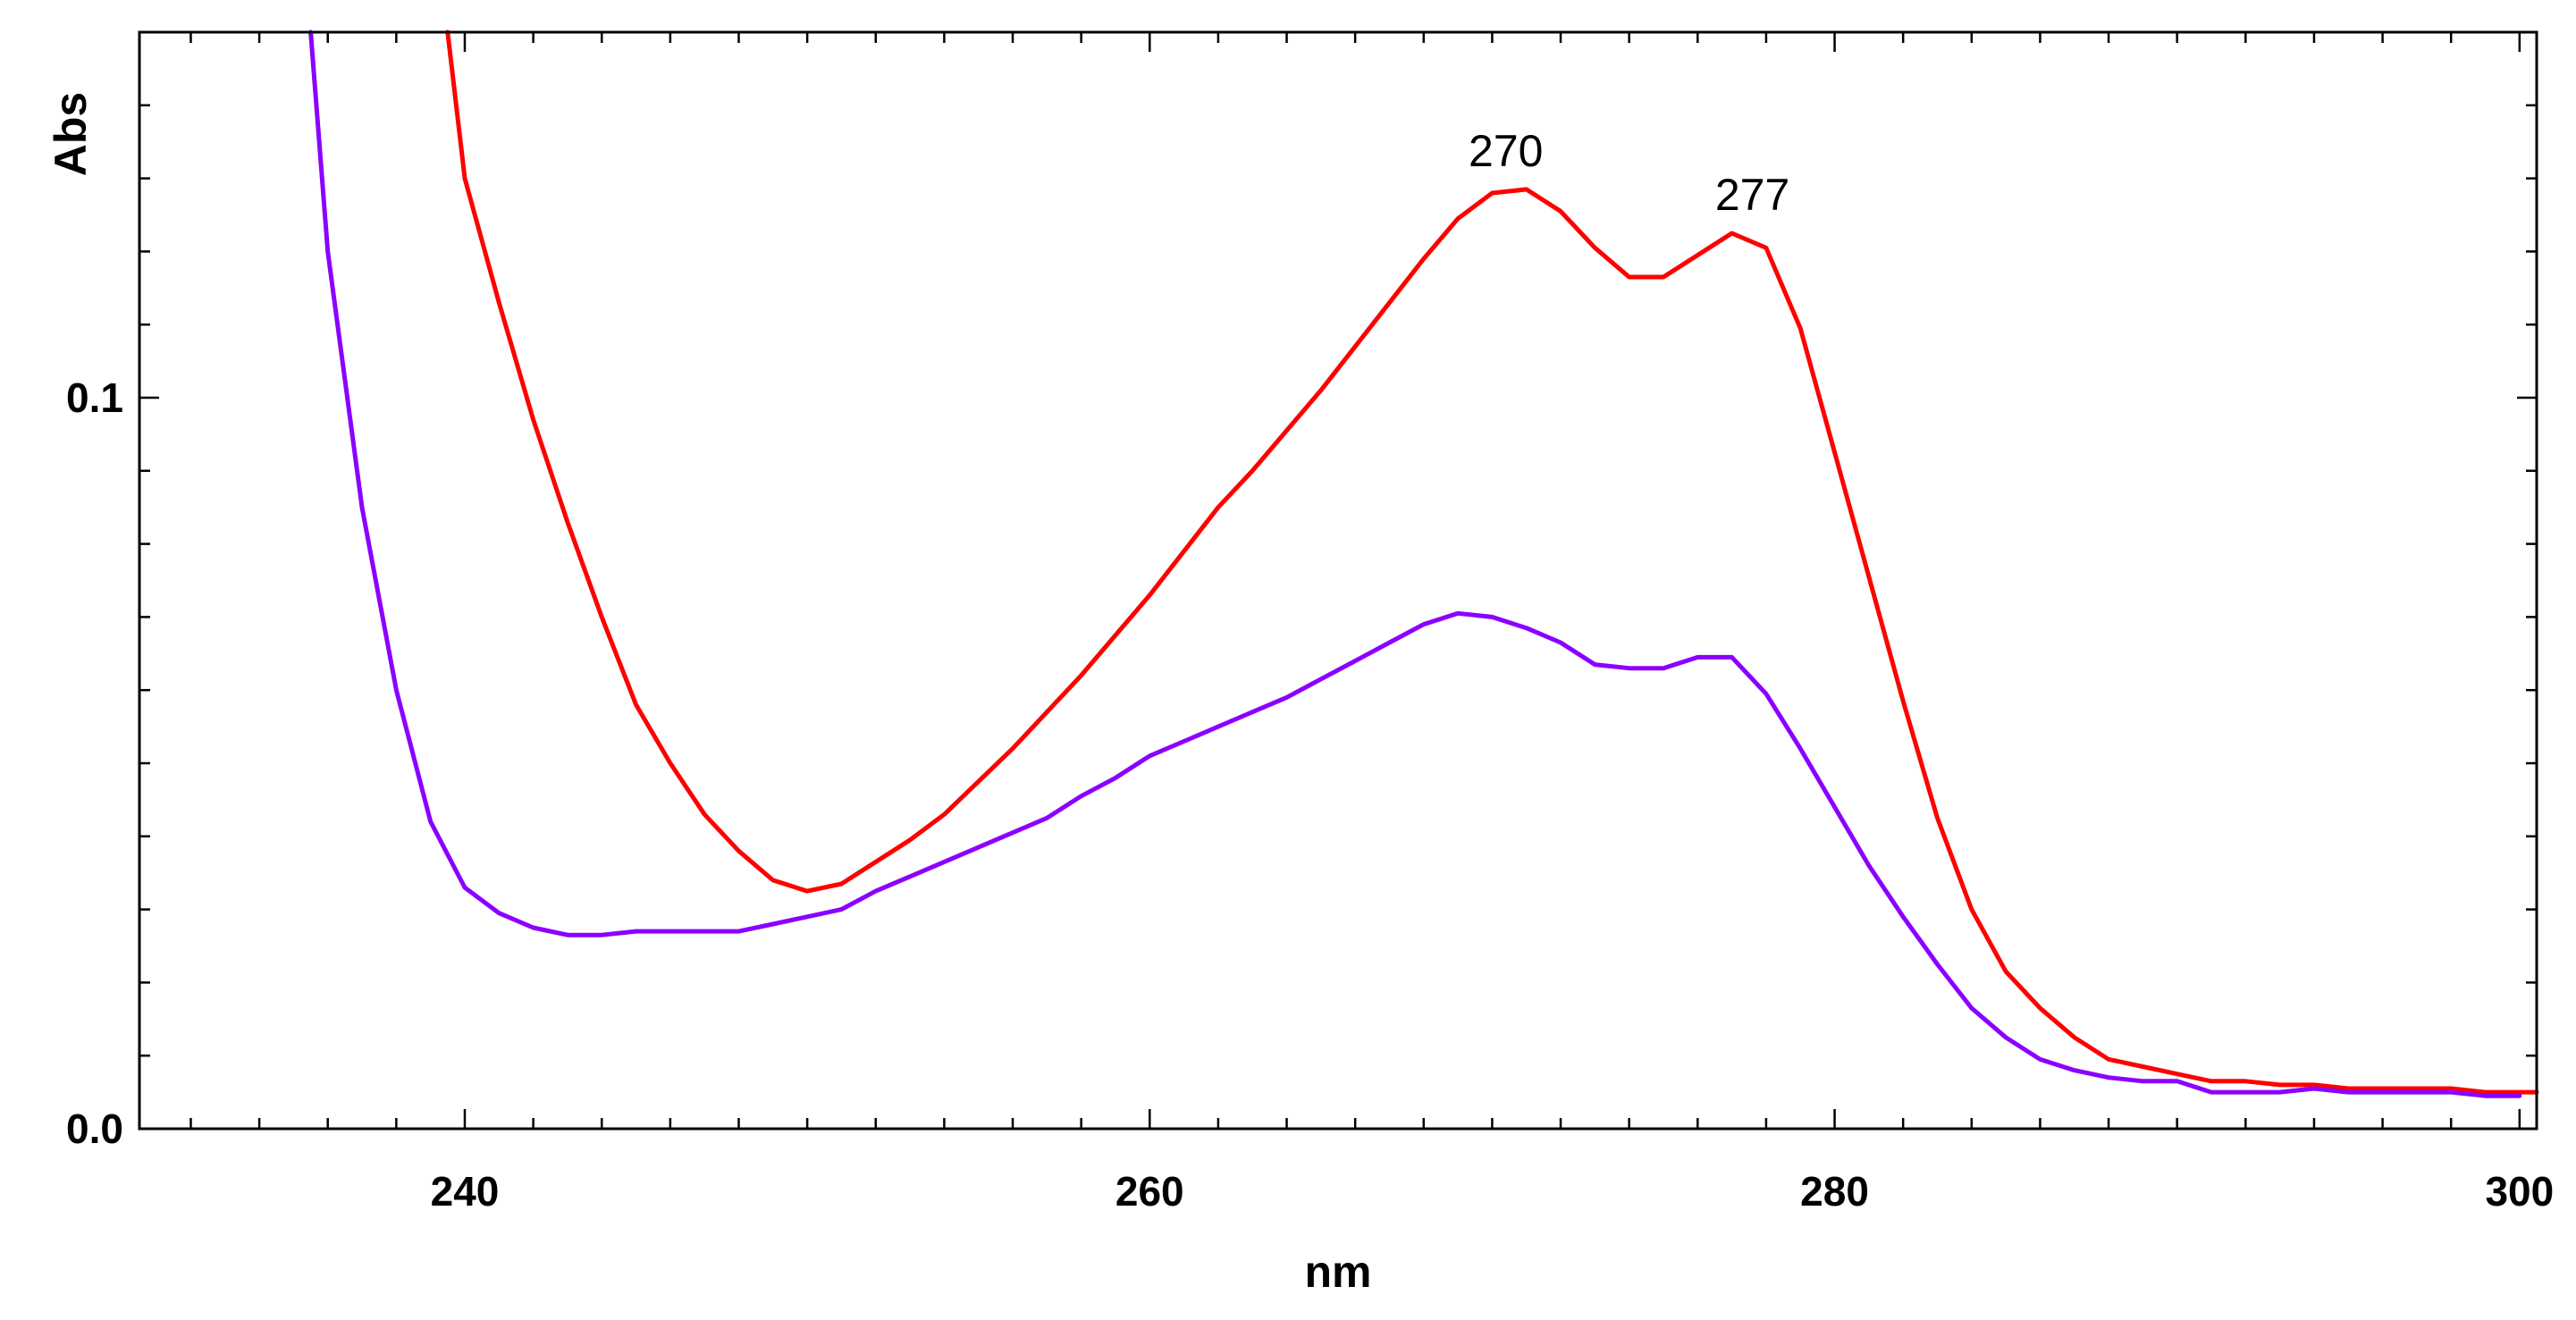  I want to click on x-axis-title: nm, so click(1339, 1272).